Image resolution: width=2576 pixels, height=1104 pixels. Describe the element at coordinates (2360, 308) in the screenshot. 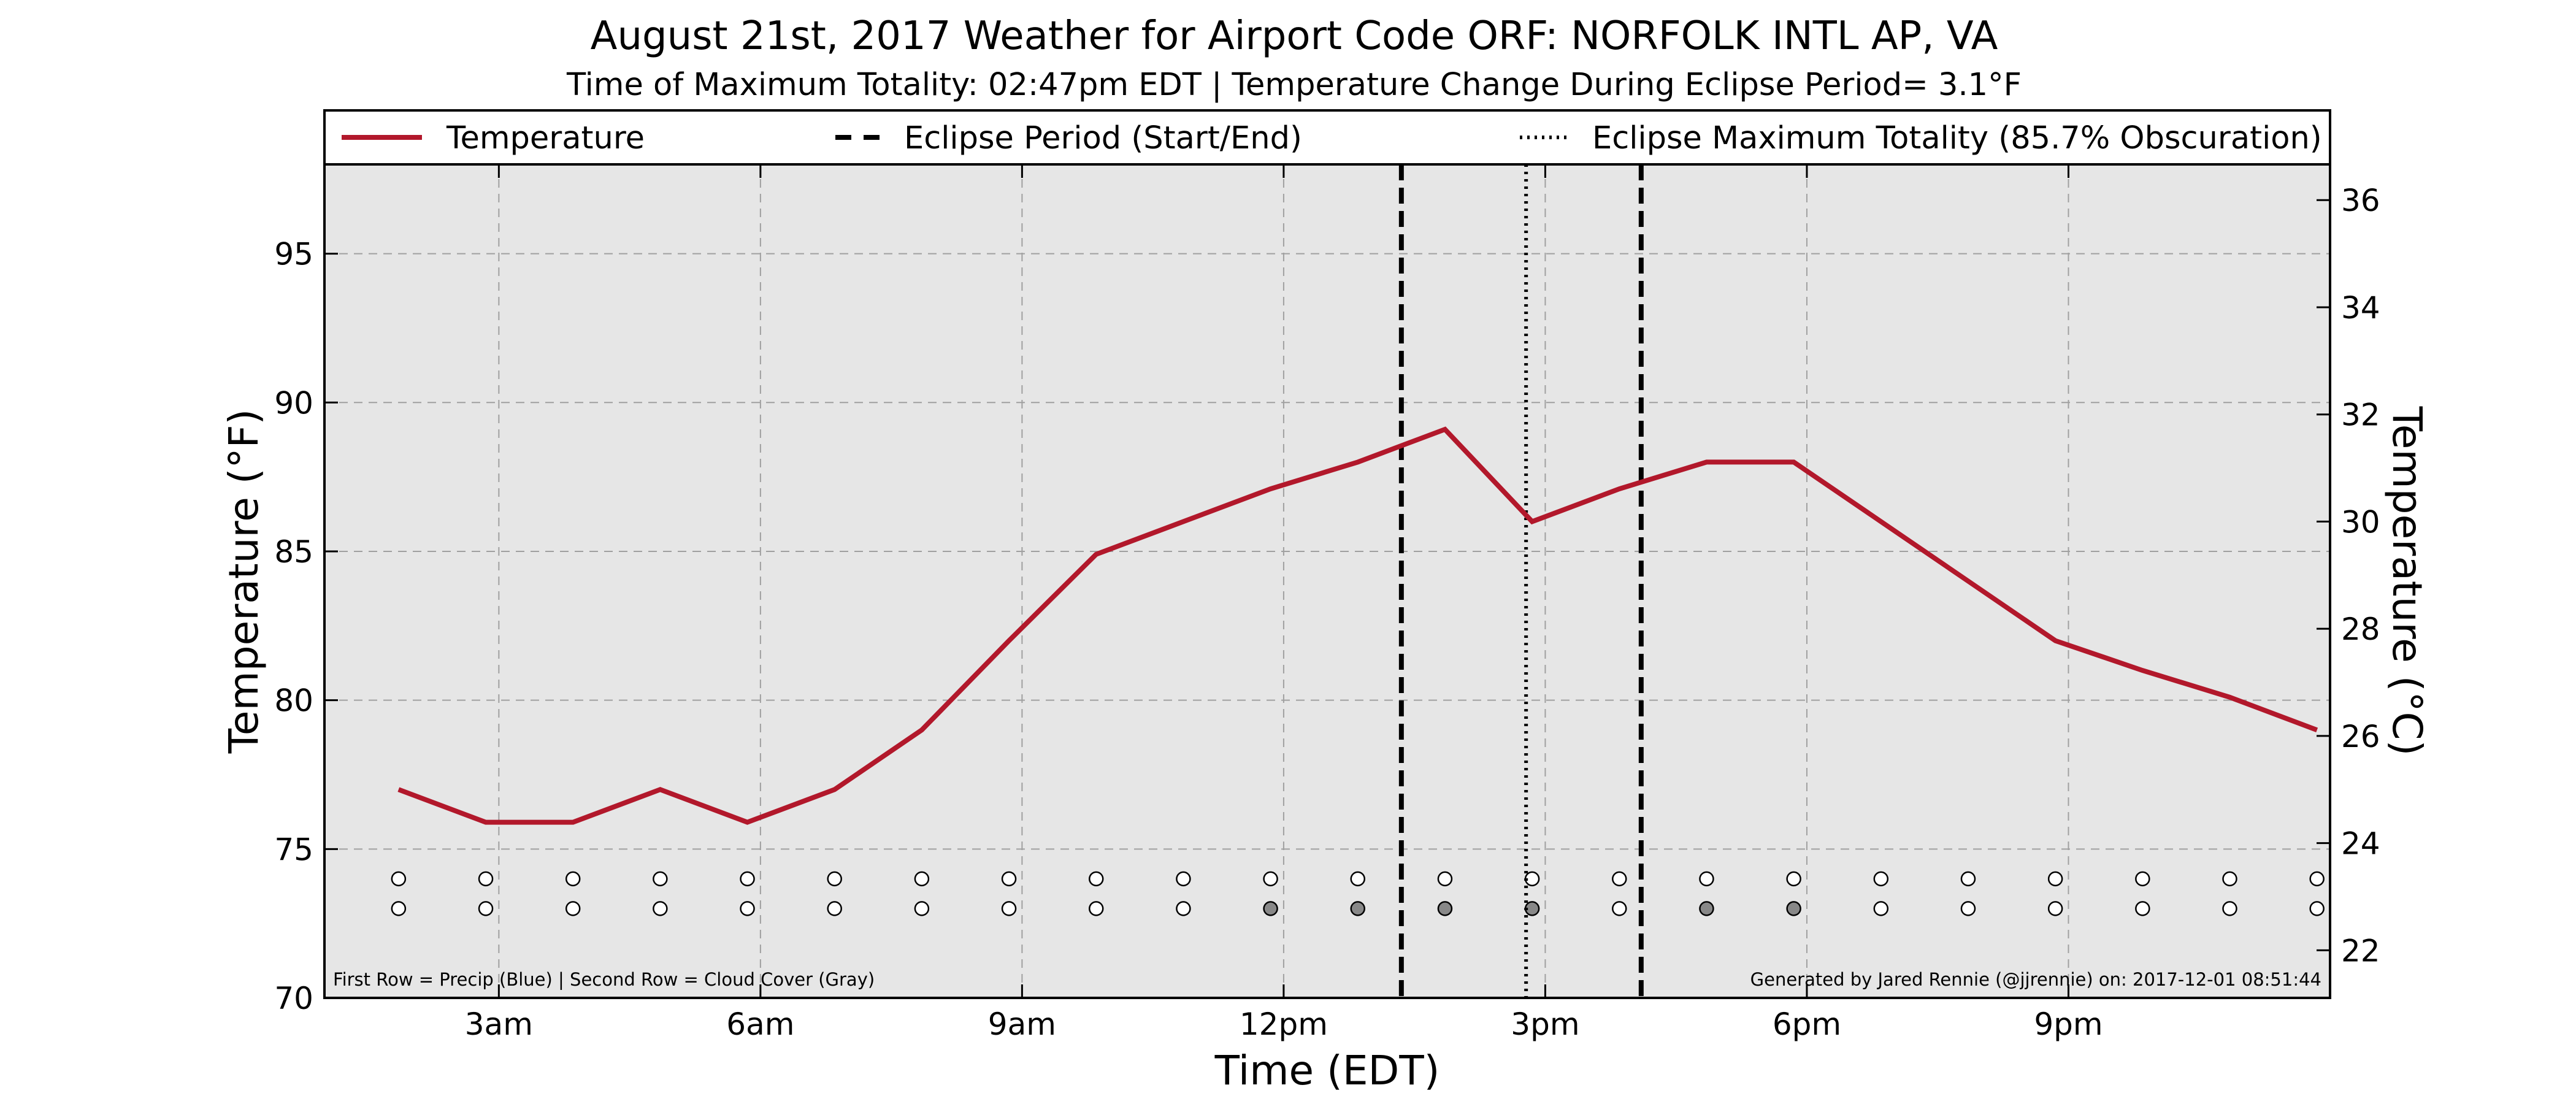

I see `y-tick-label-right: 34` at that location.